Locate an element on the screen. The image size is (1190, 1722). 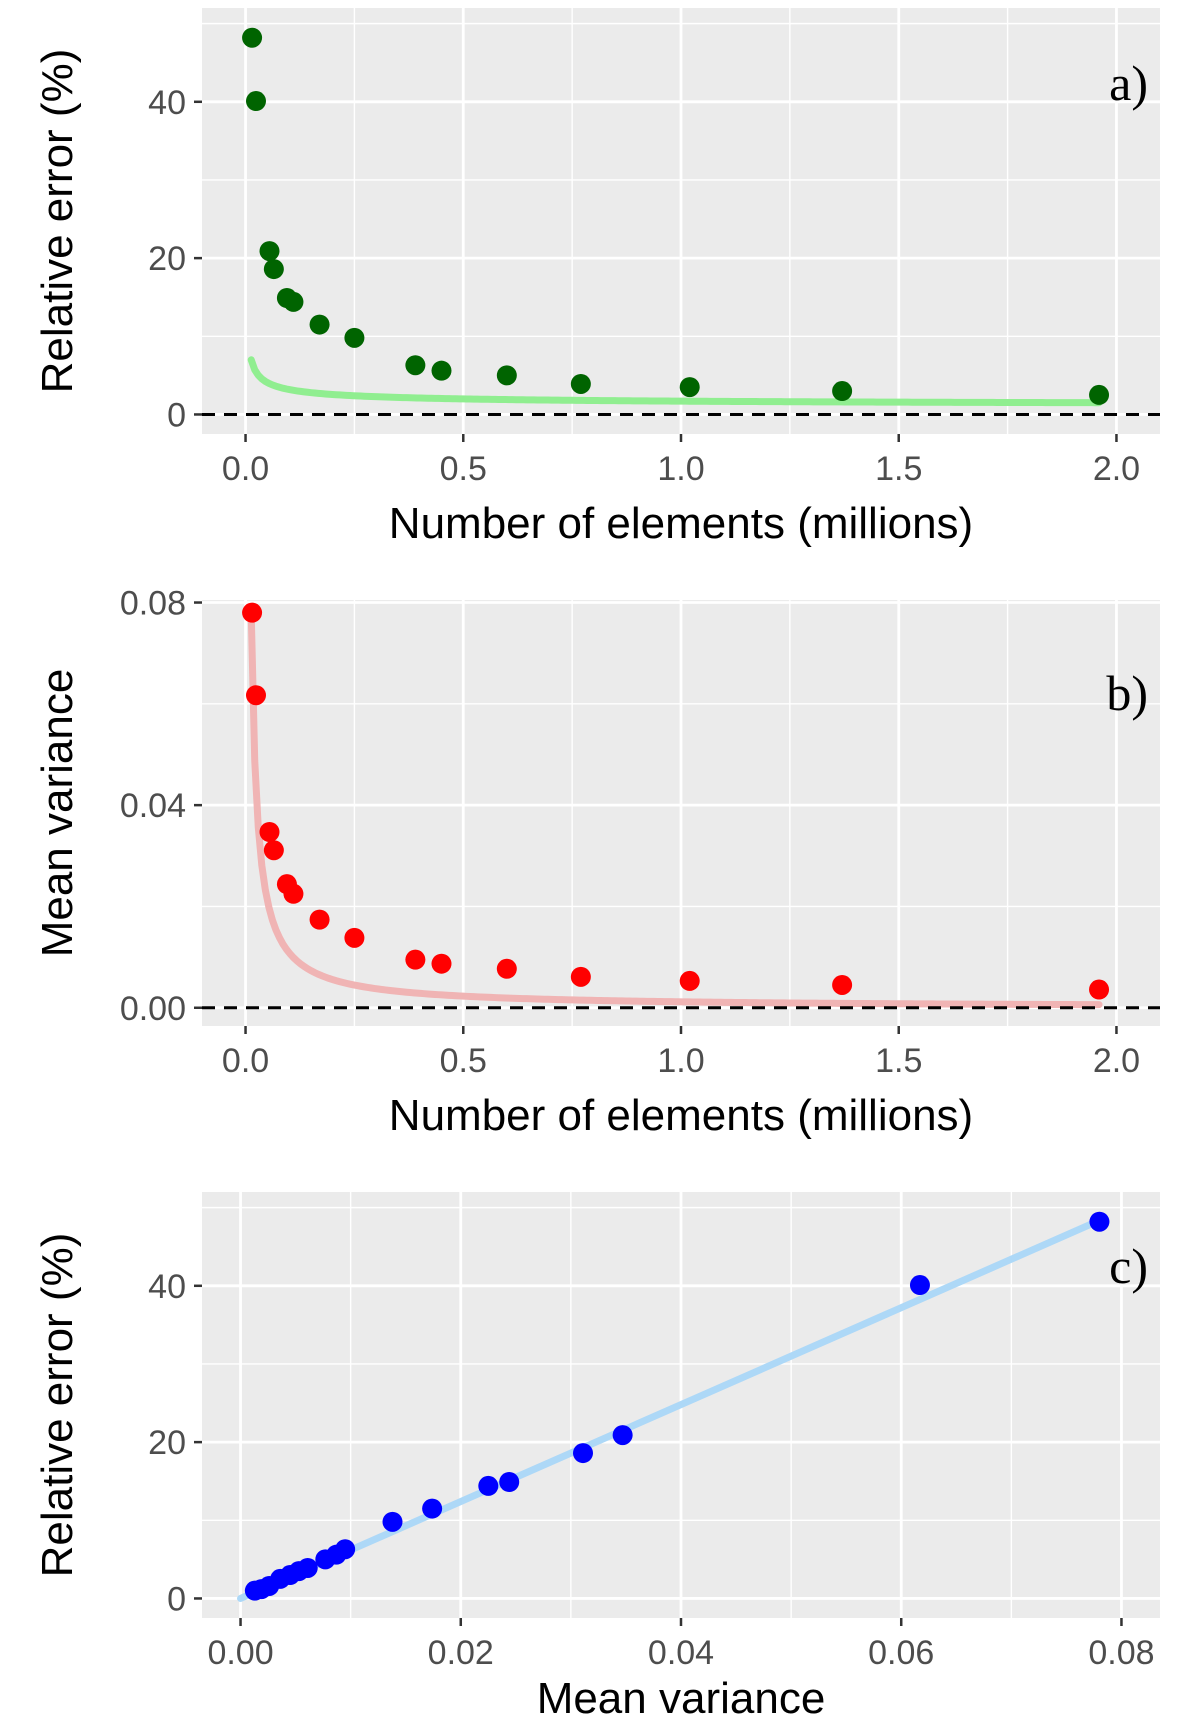
panel-a-x-axis-title: Number of elements (millions) is located at coordinates (681, 523).